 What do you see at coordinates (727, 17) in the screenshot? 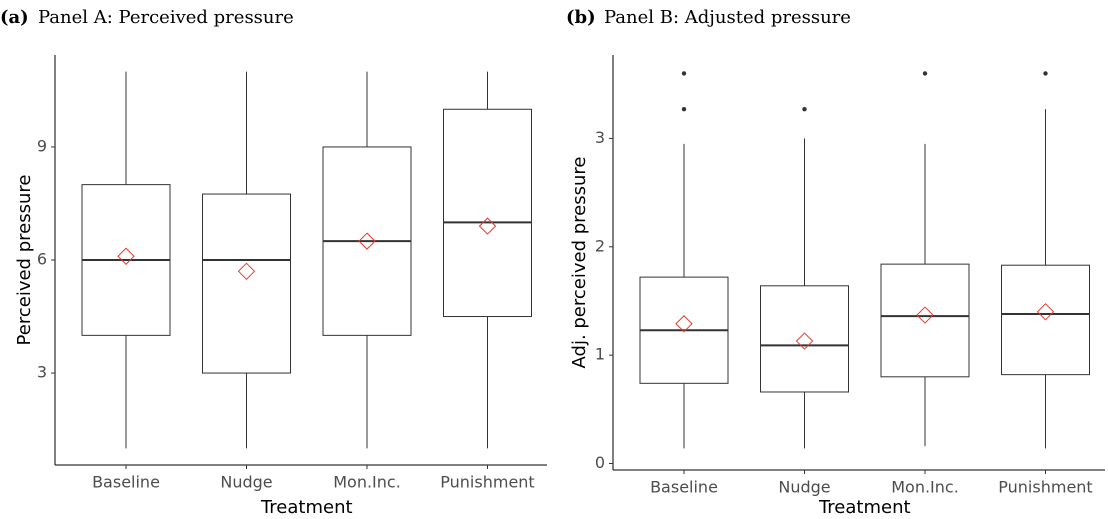
I see `panel-title: Panel B: Adjusted pressure` at bounding box center [727, 17].